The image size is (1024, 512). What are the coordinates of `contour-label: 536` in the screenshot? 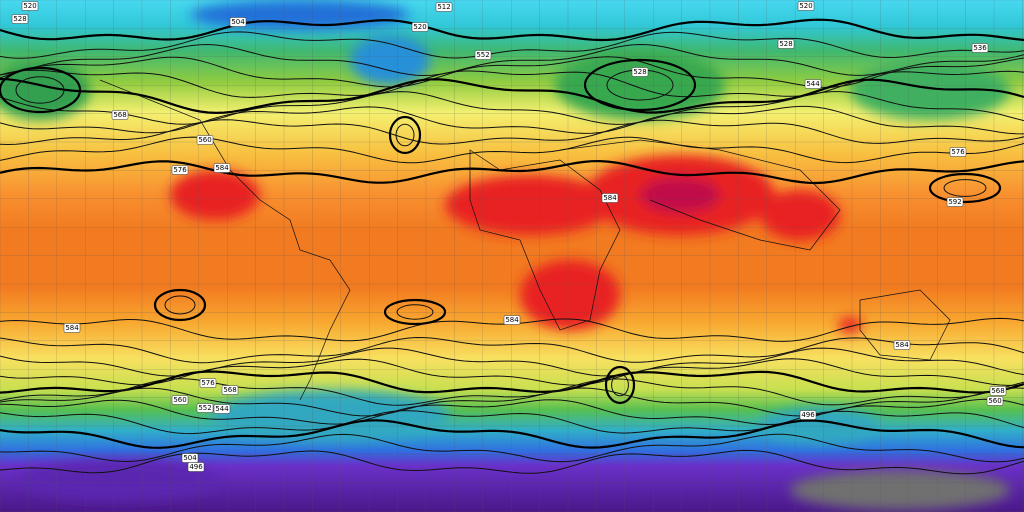 It's located at (980, 48).